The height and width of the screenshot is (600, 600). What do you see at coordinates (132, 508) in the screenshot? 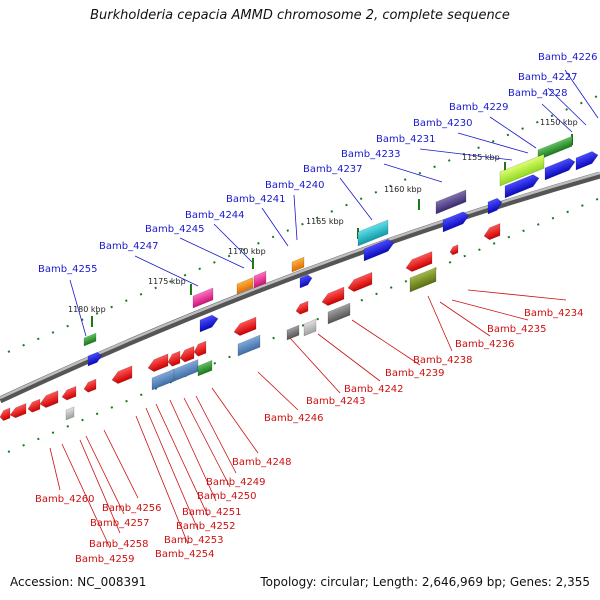
I see `reverse-gene-label: Bamb_4256` at bounding box center [132, 508].